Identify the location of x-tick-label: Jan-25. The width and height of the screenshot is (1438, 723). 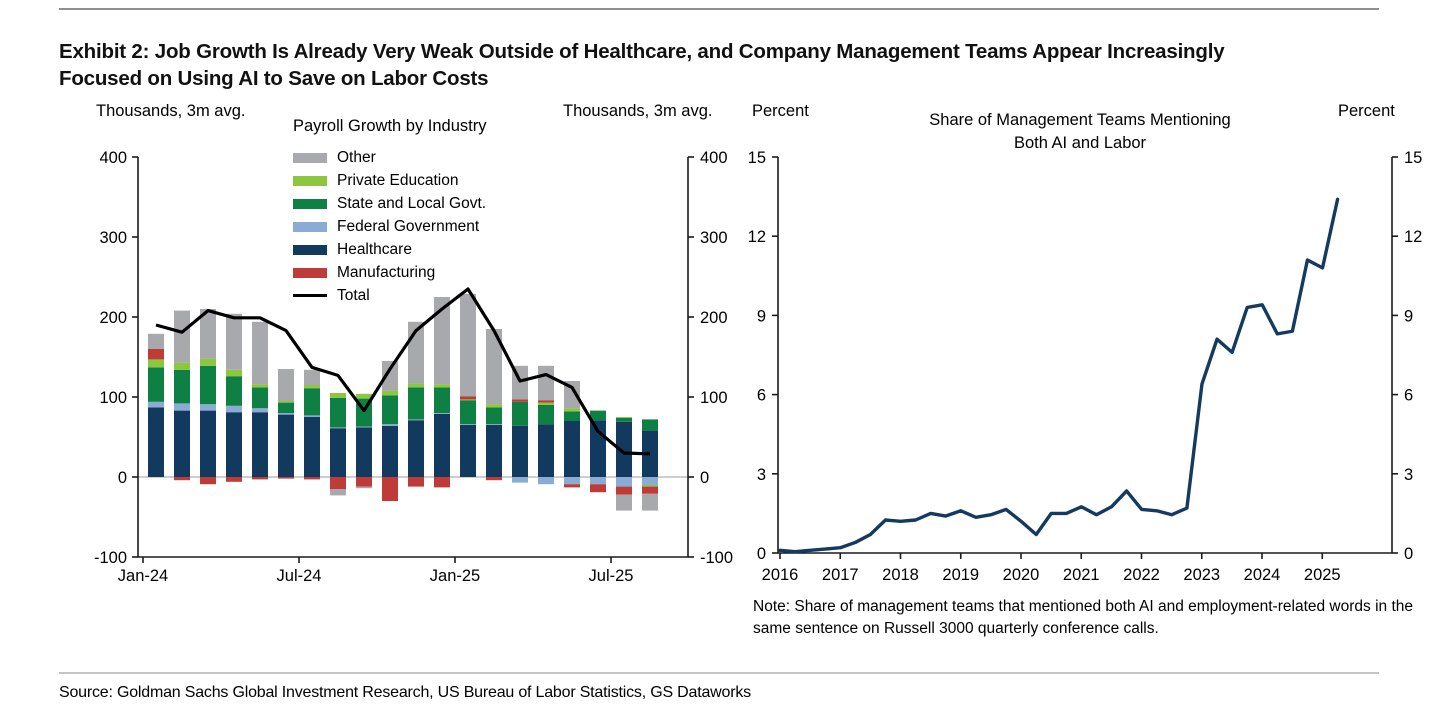
(455, 576).